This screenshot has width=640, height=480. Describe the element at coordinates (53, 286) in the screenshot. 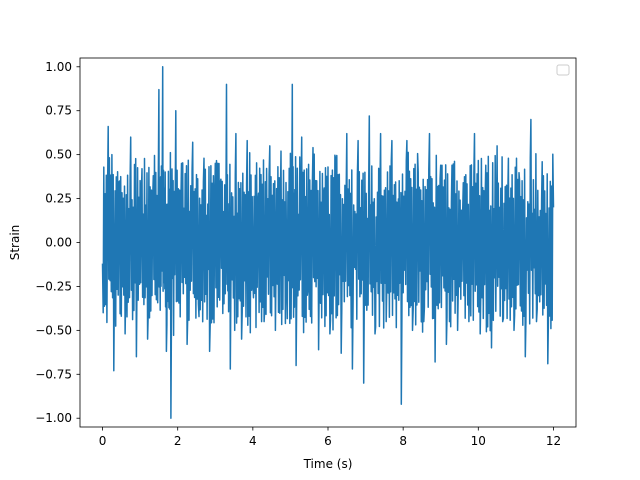

I see `y-tick-label: −0.25` at that location.